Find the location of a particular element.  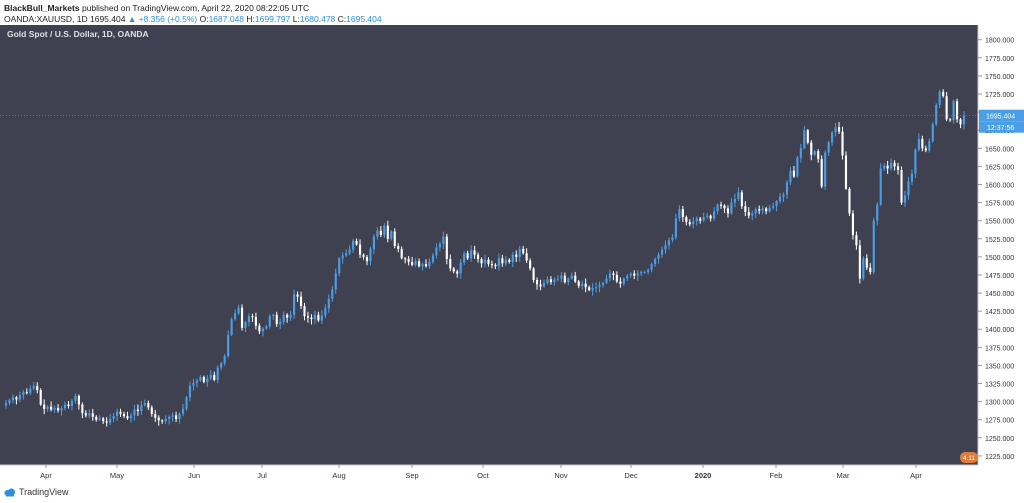

y-tick-label: 1225.000 is located at coordinates (999, 457).